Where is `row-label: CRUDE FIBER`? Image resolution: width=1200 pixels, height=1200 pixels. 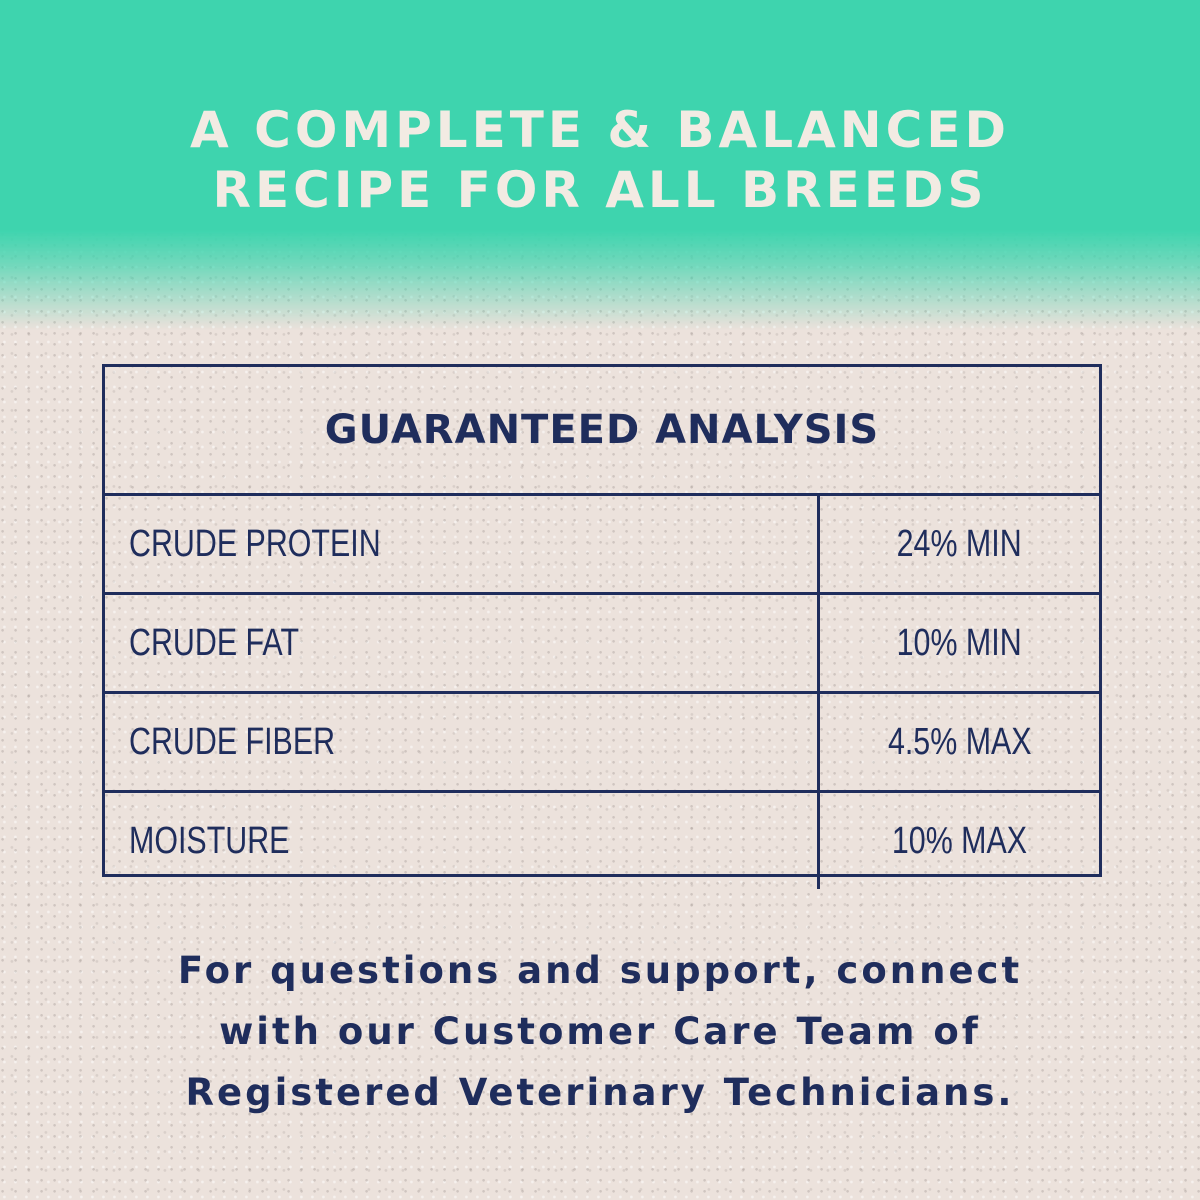
row-label: CRUDE FIBER is located at coordinates (232, 741).